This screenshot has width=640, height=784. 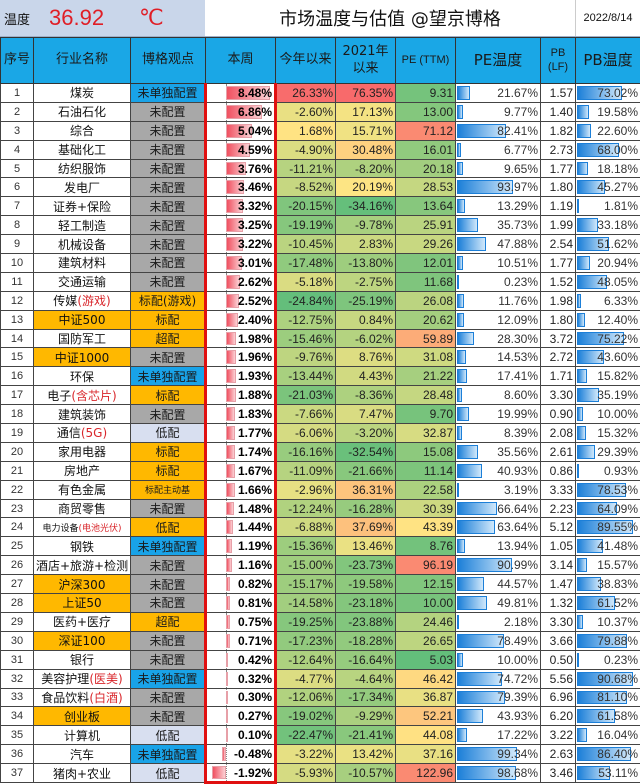 I want to click on ytd-change: -13.44%, so click(x=306, y=376).